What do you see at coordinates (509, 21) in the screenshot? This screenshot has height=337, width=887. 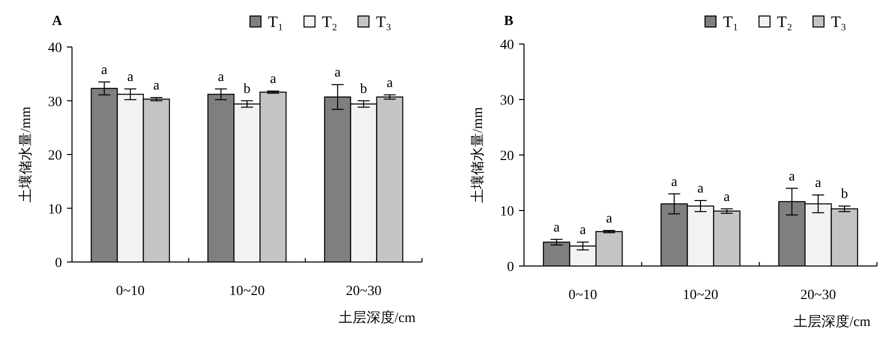 I see `chart-title: B` at bounding box center [509, 21].